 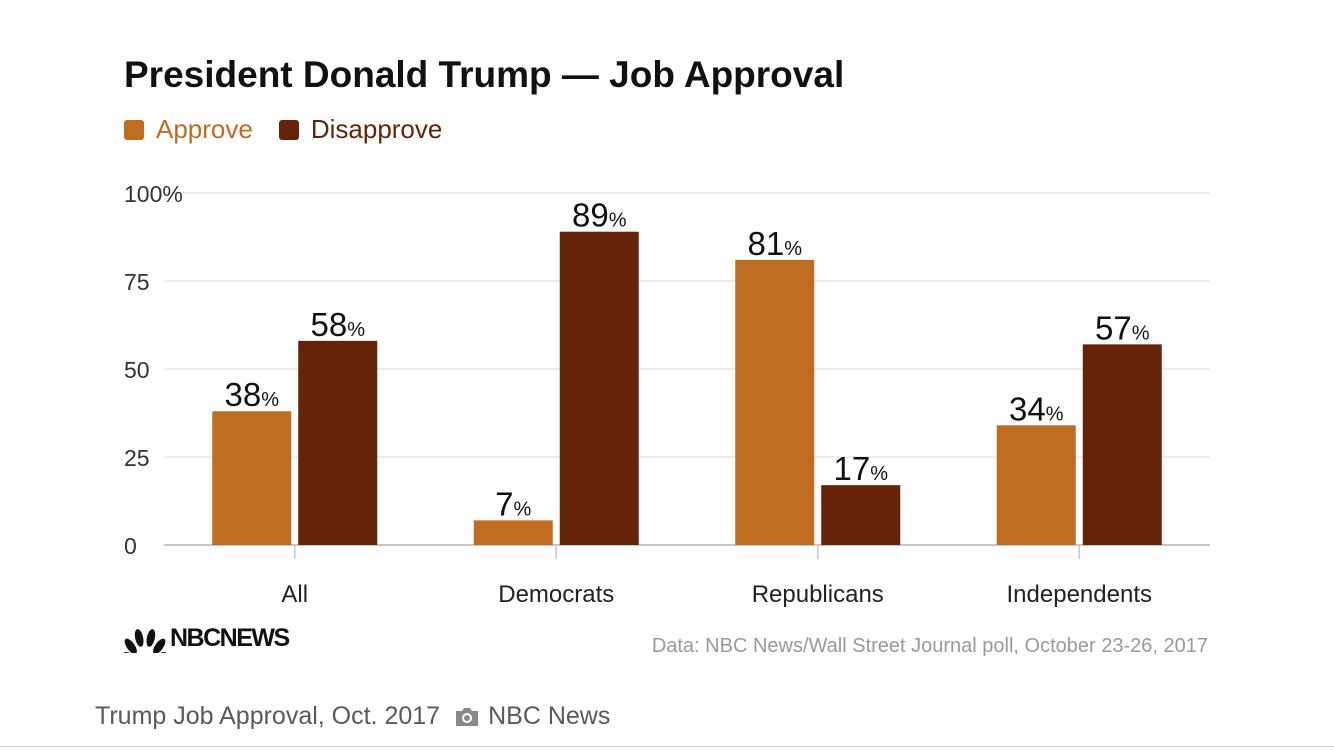 I want to click on nbc-news-logo: NBCNEWS, so click(x=207, y=638).